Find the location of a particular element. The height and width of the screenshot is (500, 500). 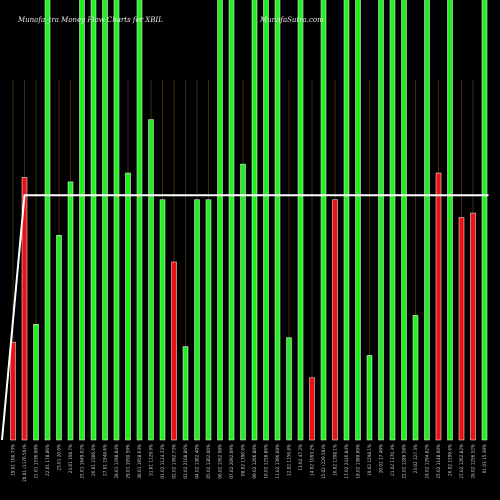

date-label: 19.02 1598.1% is located at coordinates (369, 460).